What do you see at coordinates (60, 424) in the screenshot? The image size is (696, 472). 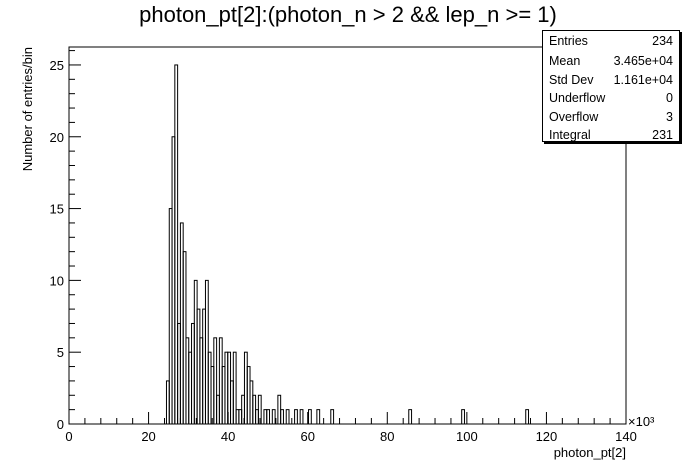 I see `y-tick-label: 0` at bounding box center [60, 424].